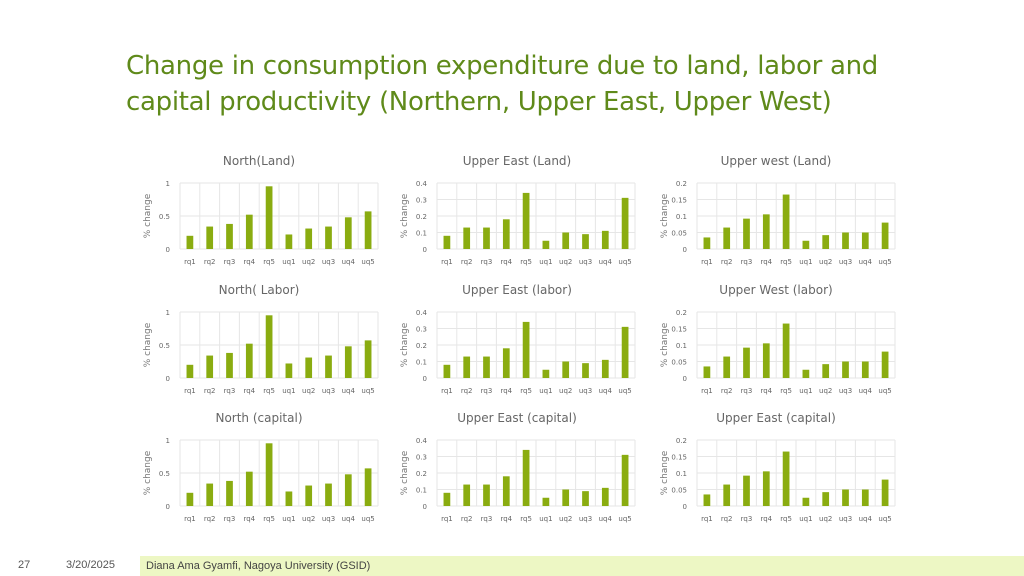  What do you see at coordinates (775, 290) in the screenshot?
I see `chart-title: Upper West (labor)` at bounding box center [775, 290].